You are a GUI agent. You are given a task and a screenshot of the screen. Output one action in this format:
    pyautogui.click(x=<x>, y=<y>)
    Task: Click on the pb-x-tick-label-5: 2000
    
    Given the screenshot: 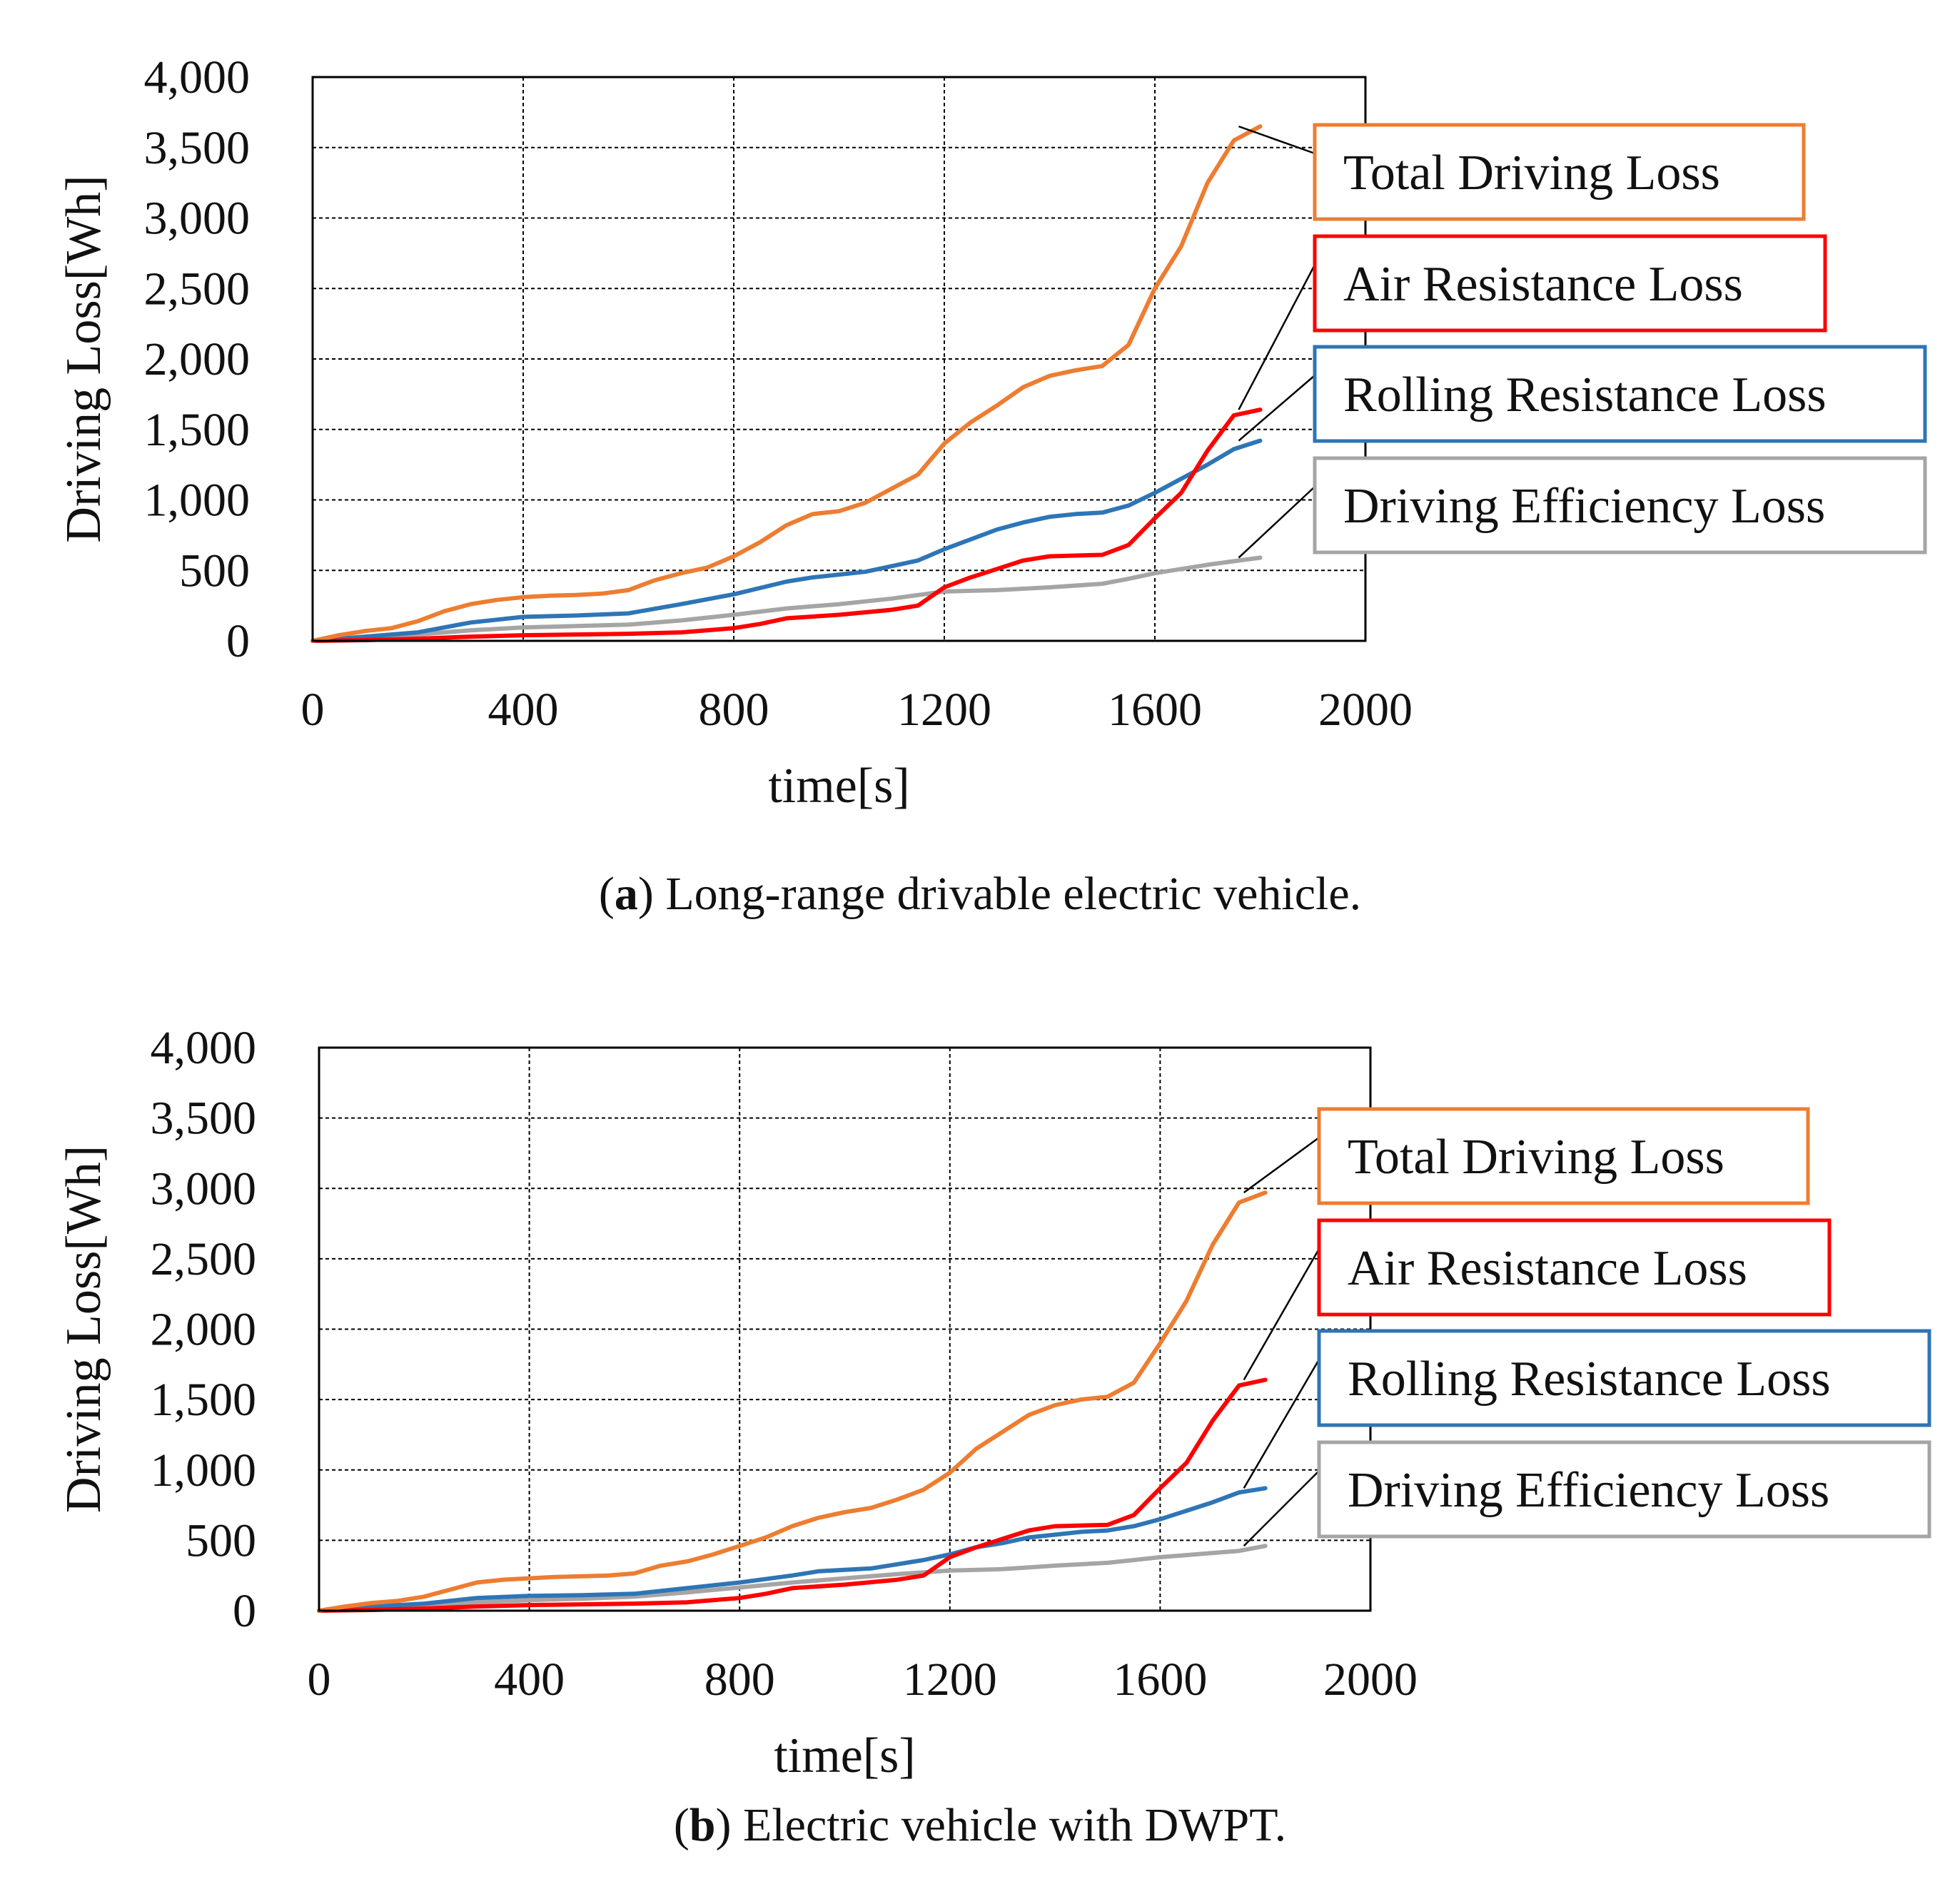 What is the action you would take?
    pyautogui.click(x=1370, y=1680)
    